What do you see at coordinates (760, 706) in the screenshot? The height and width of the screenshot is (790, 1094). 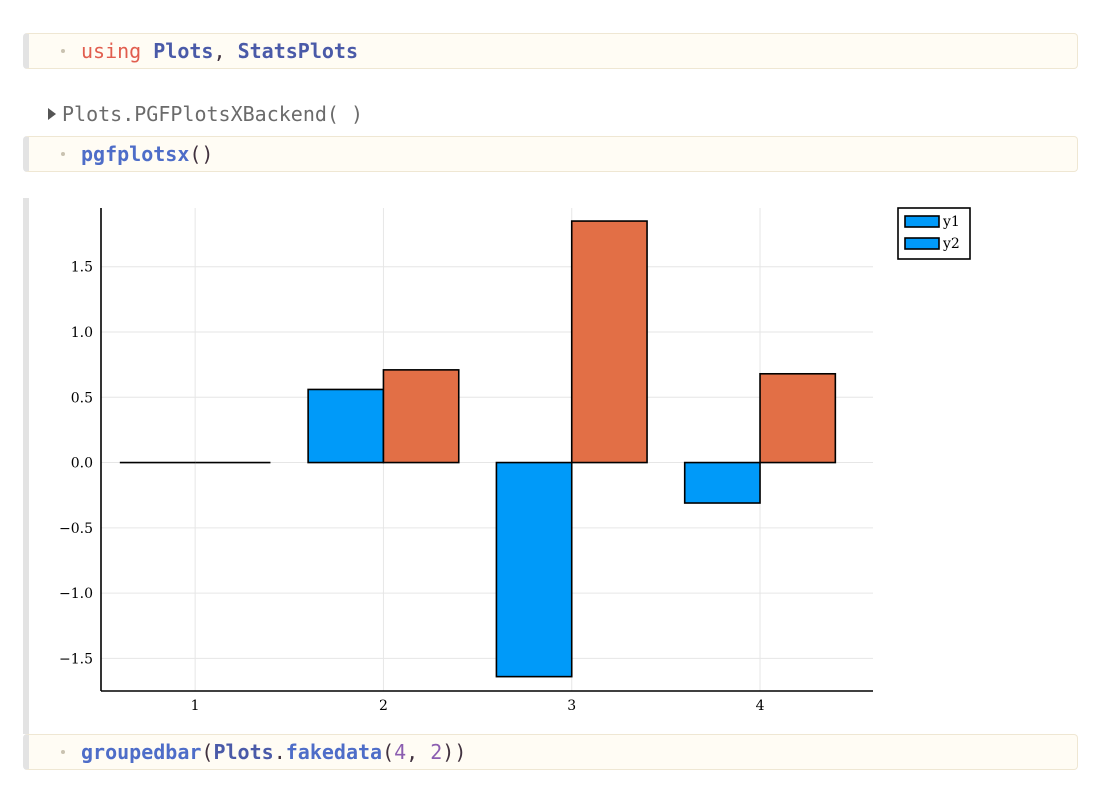 I see `x-tick-label: 4` at bounding box center [760, 706].